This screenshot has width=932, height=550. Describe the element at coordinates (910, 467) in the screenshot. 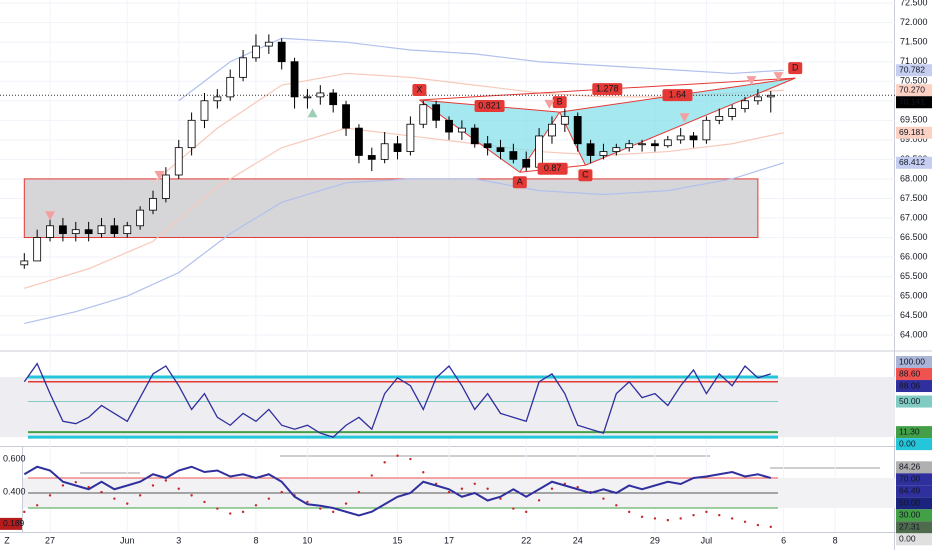

I see `axis-label: 84.26` at that location.